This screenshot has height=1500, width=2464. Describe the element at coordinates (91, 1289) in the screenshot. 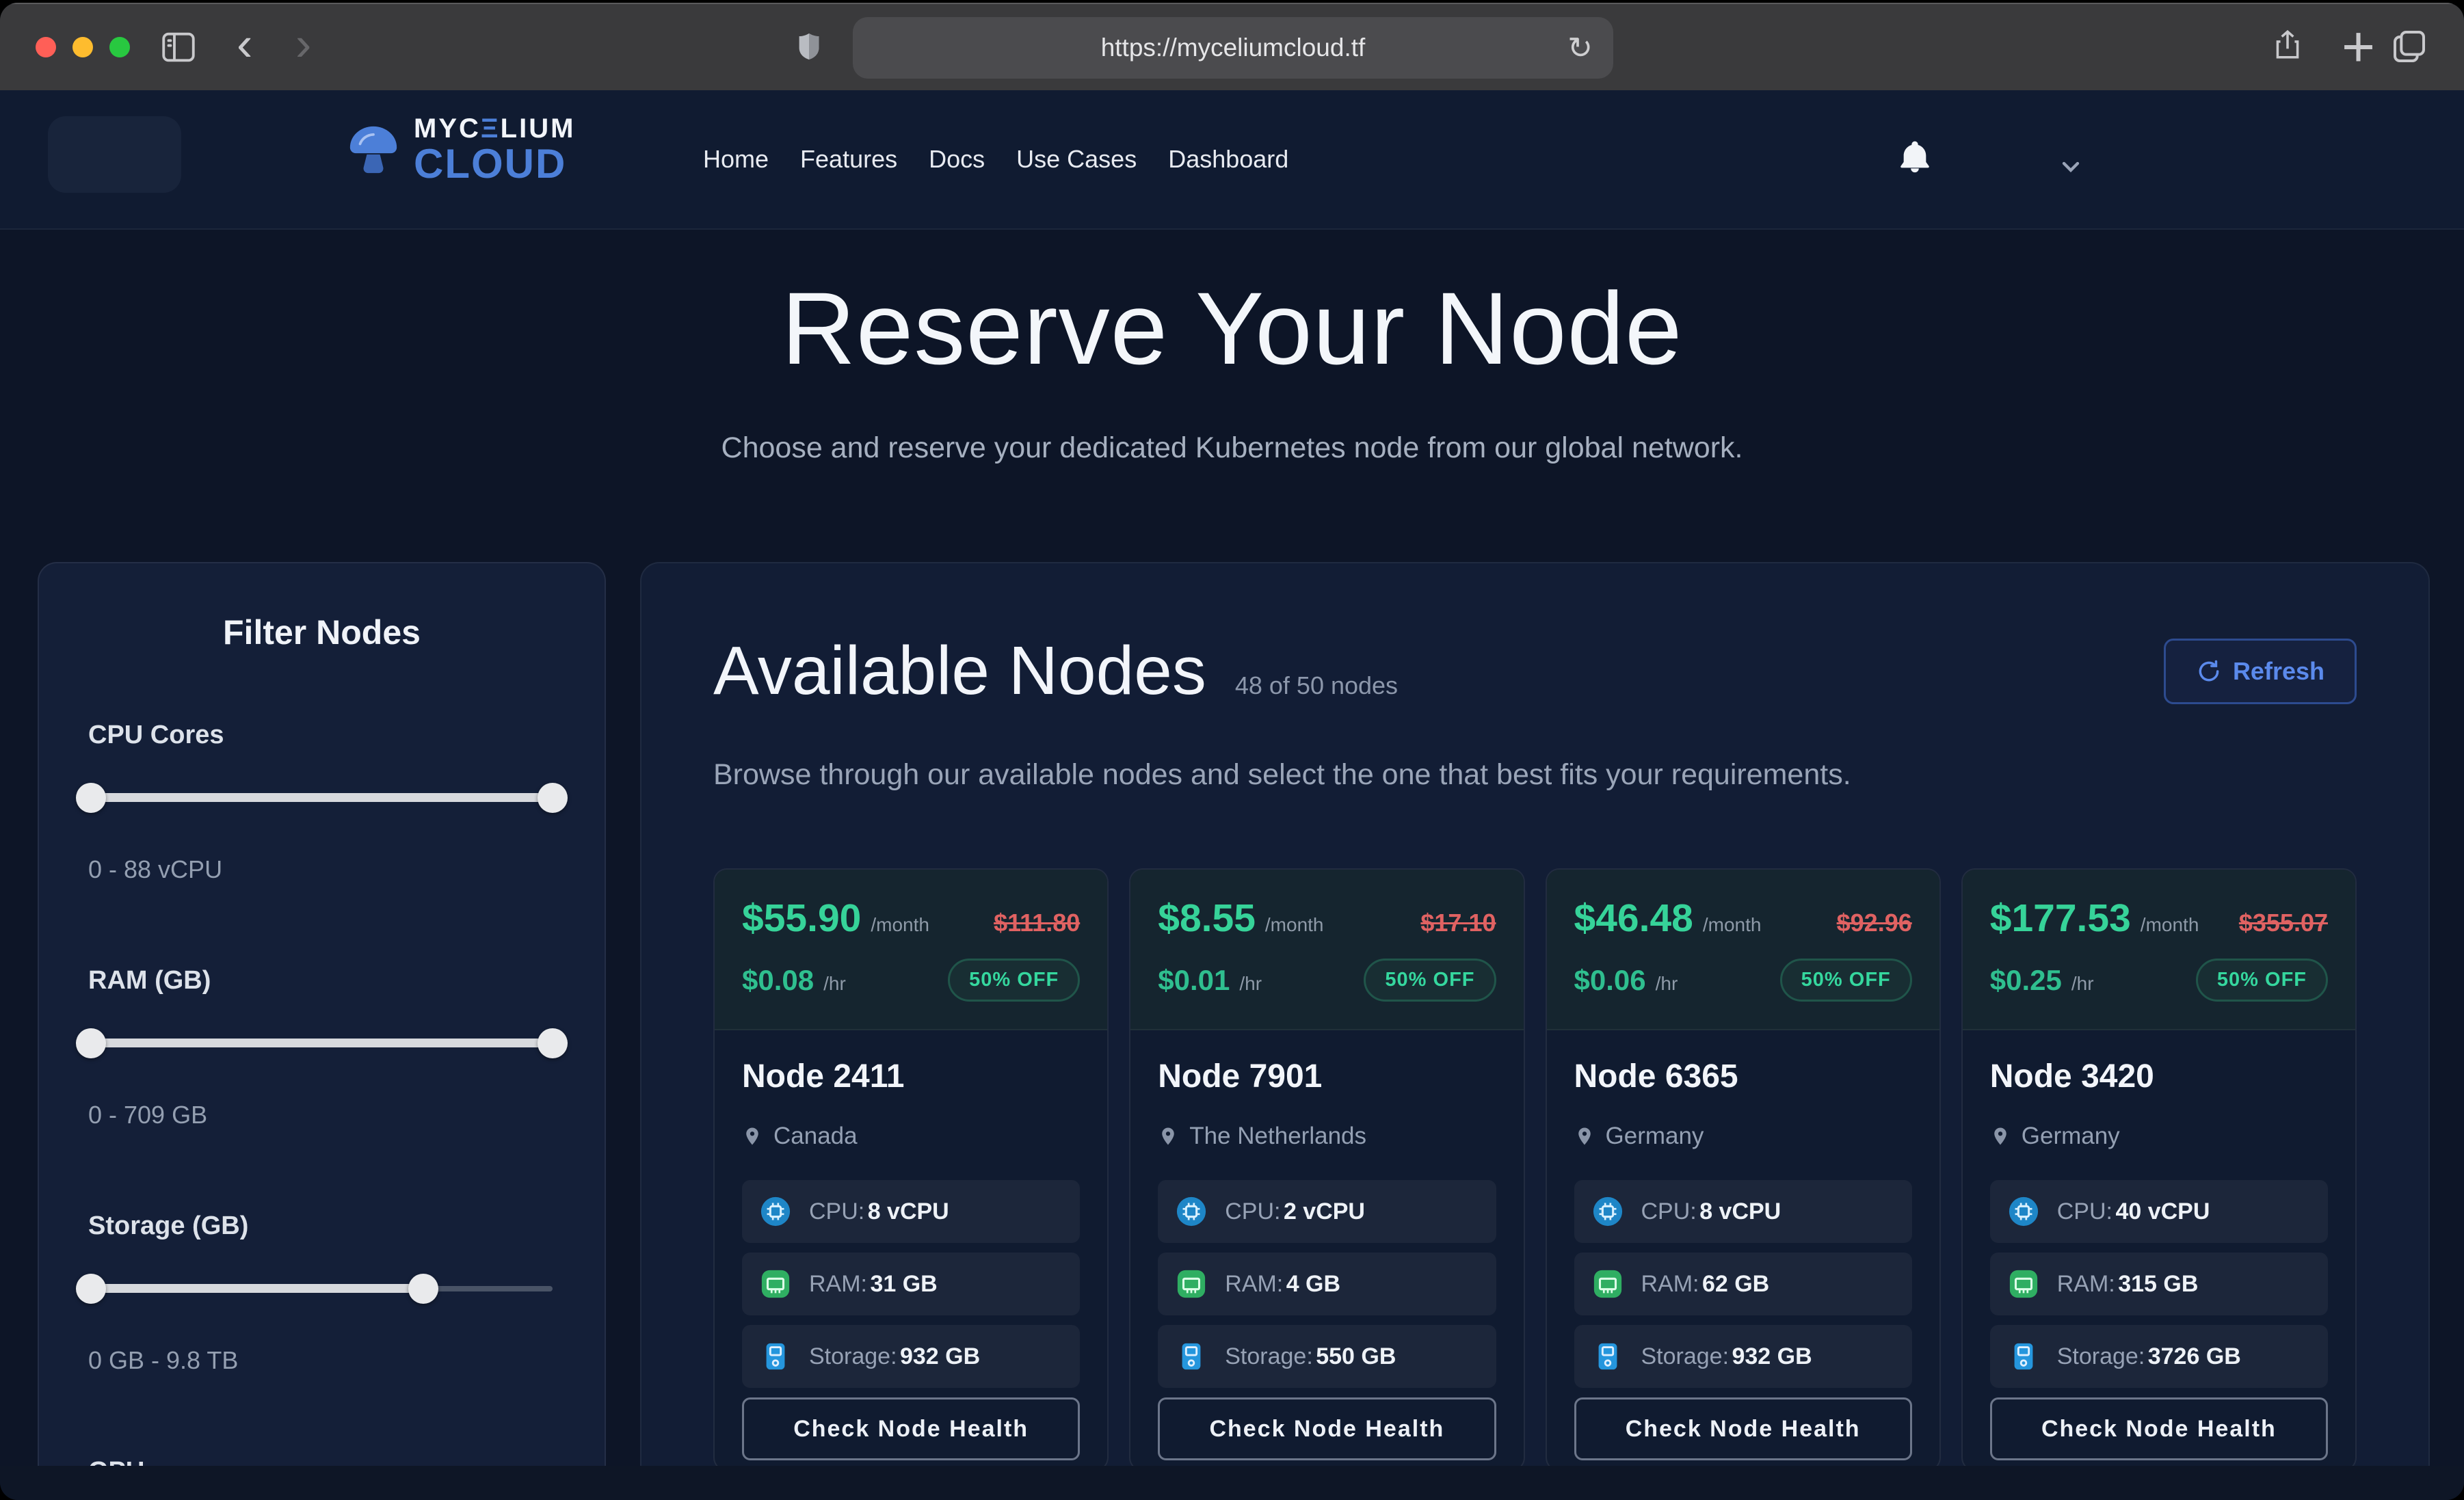

I see `storage-slider-min-handle` at that location.